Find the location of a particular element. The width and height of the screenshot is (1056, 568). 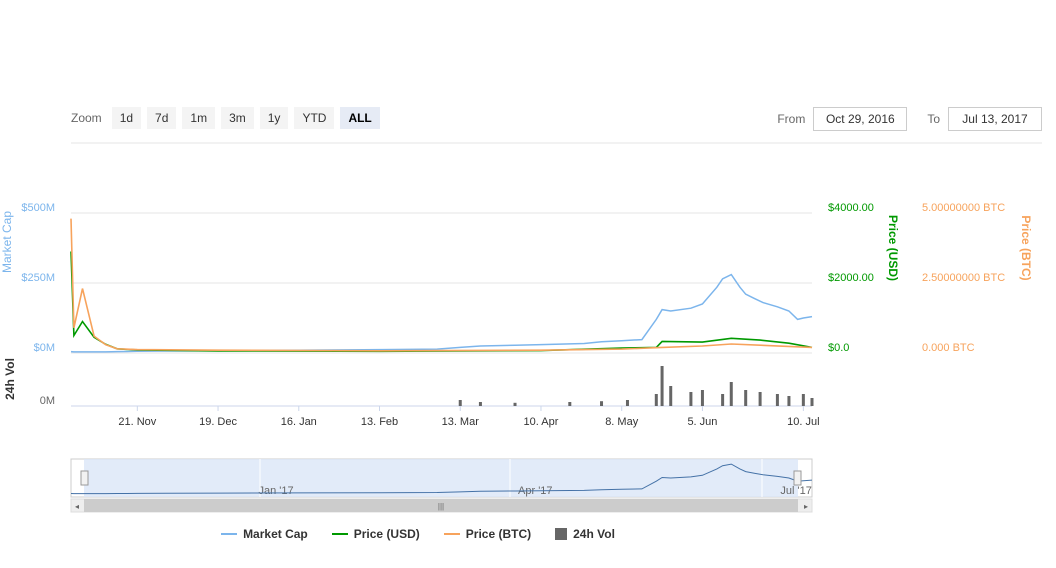

scrollbar-track is located at coordinates (441, 505).